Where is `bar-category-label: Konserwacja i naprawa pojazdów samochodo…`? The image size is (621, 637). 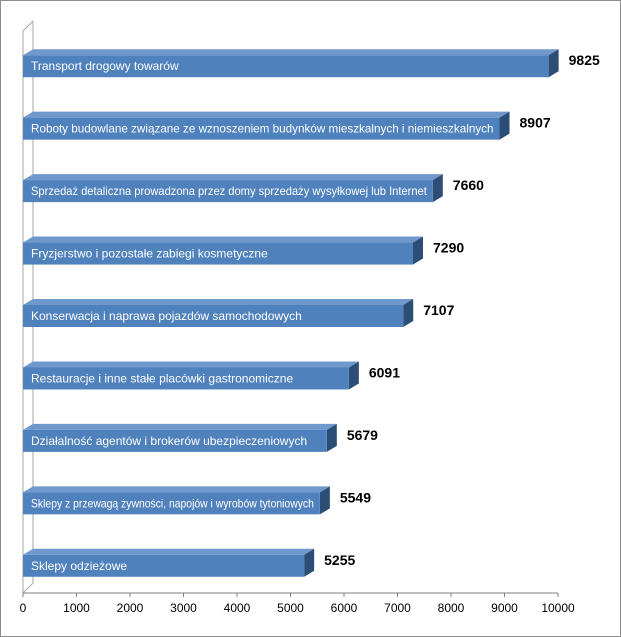 bar-category-label: Konserwacja i naprawa pojazdów samochodo… is located at coordinates (166, 316).